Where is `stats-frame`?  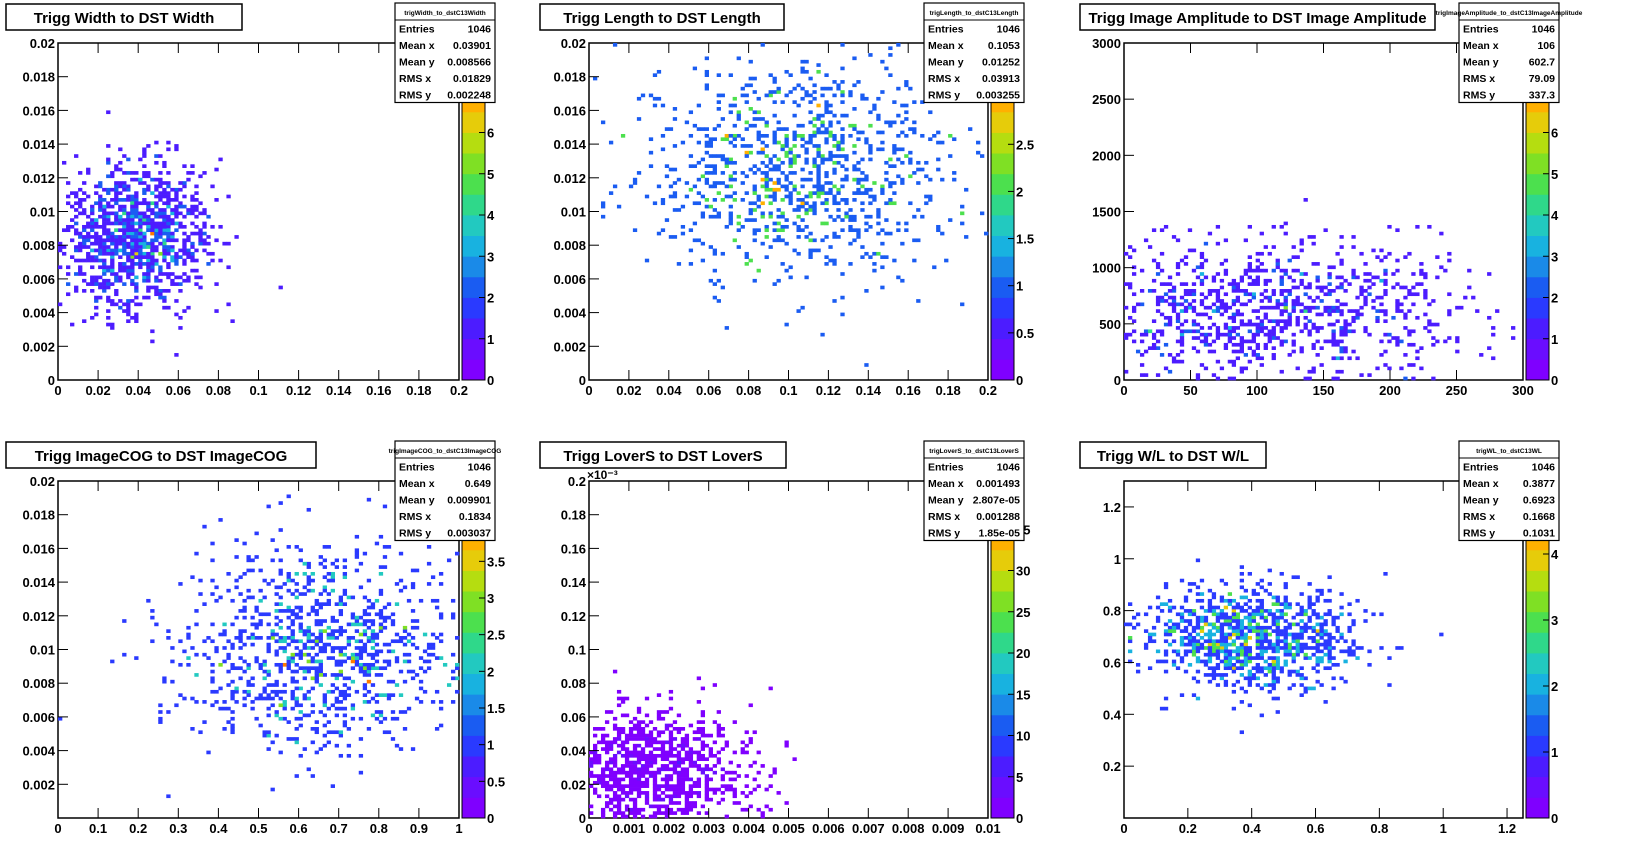
stats-frame is located at coordinates (974, 53).